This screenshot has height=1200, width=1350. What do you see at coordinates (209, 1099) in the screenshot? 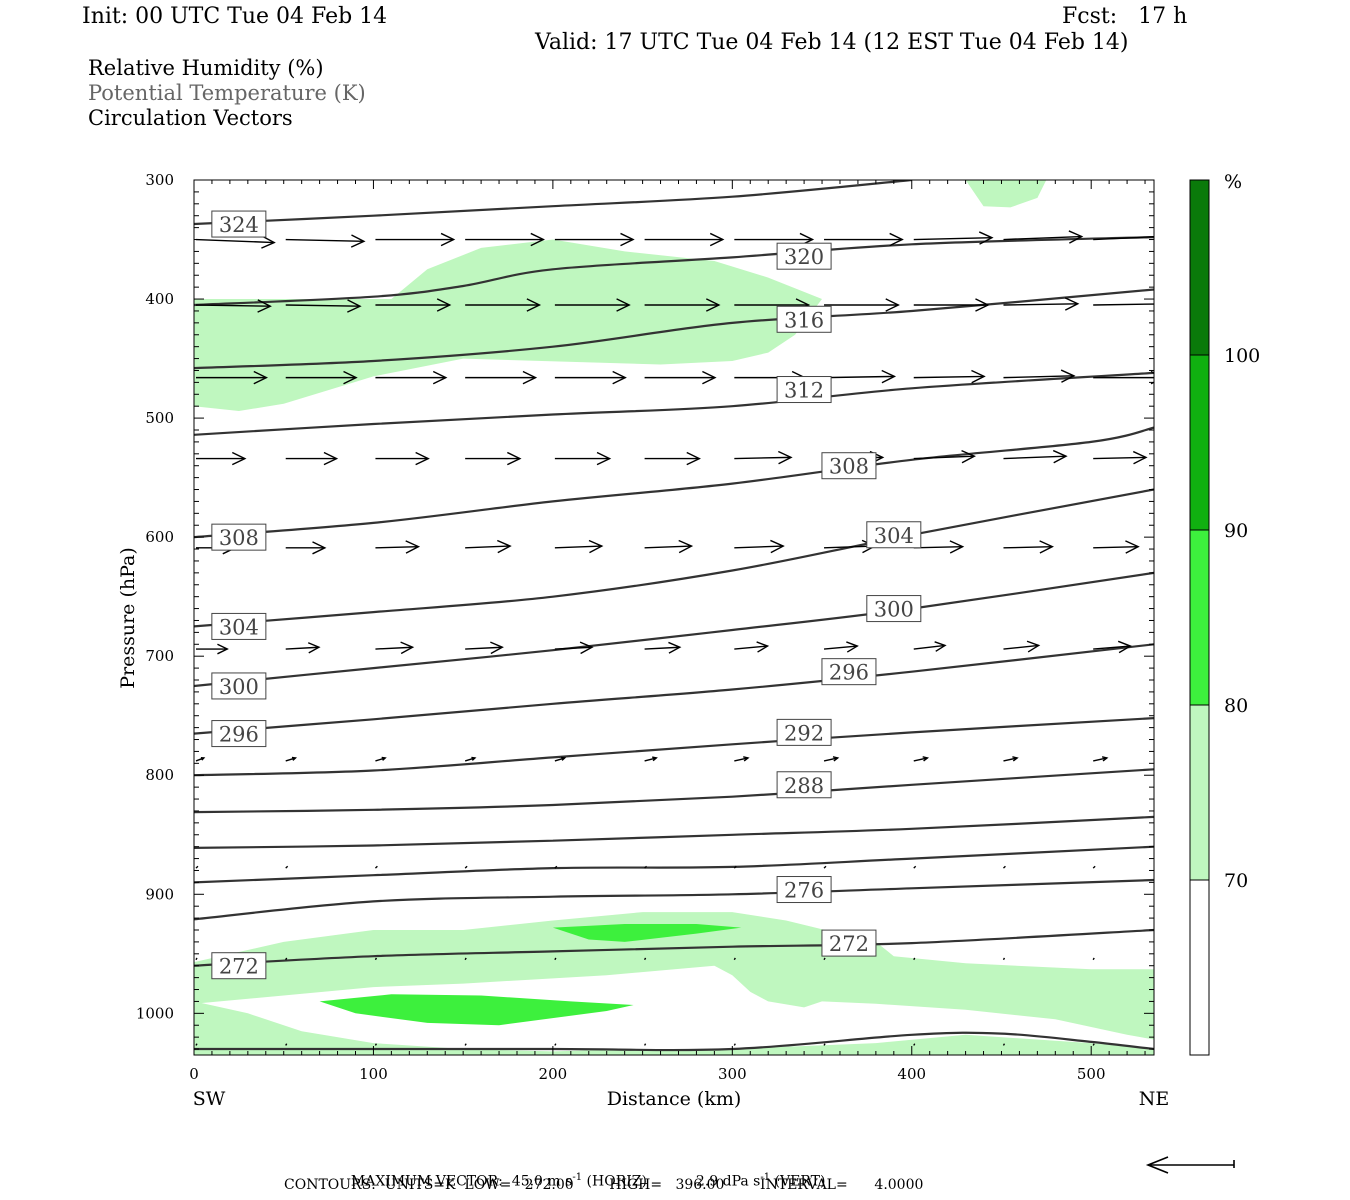
I see `x-end-label-sw: SW` at bounding box center [209, 1099].